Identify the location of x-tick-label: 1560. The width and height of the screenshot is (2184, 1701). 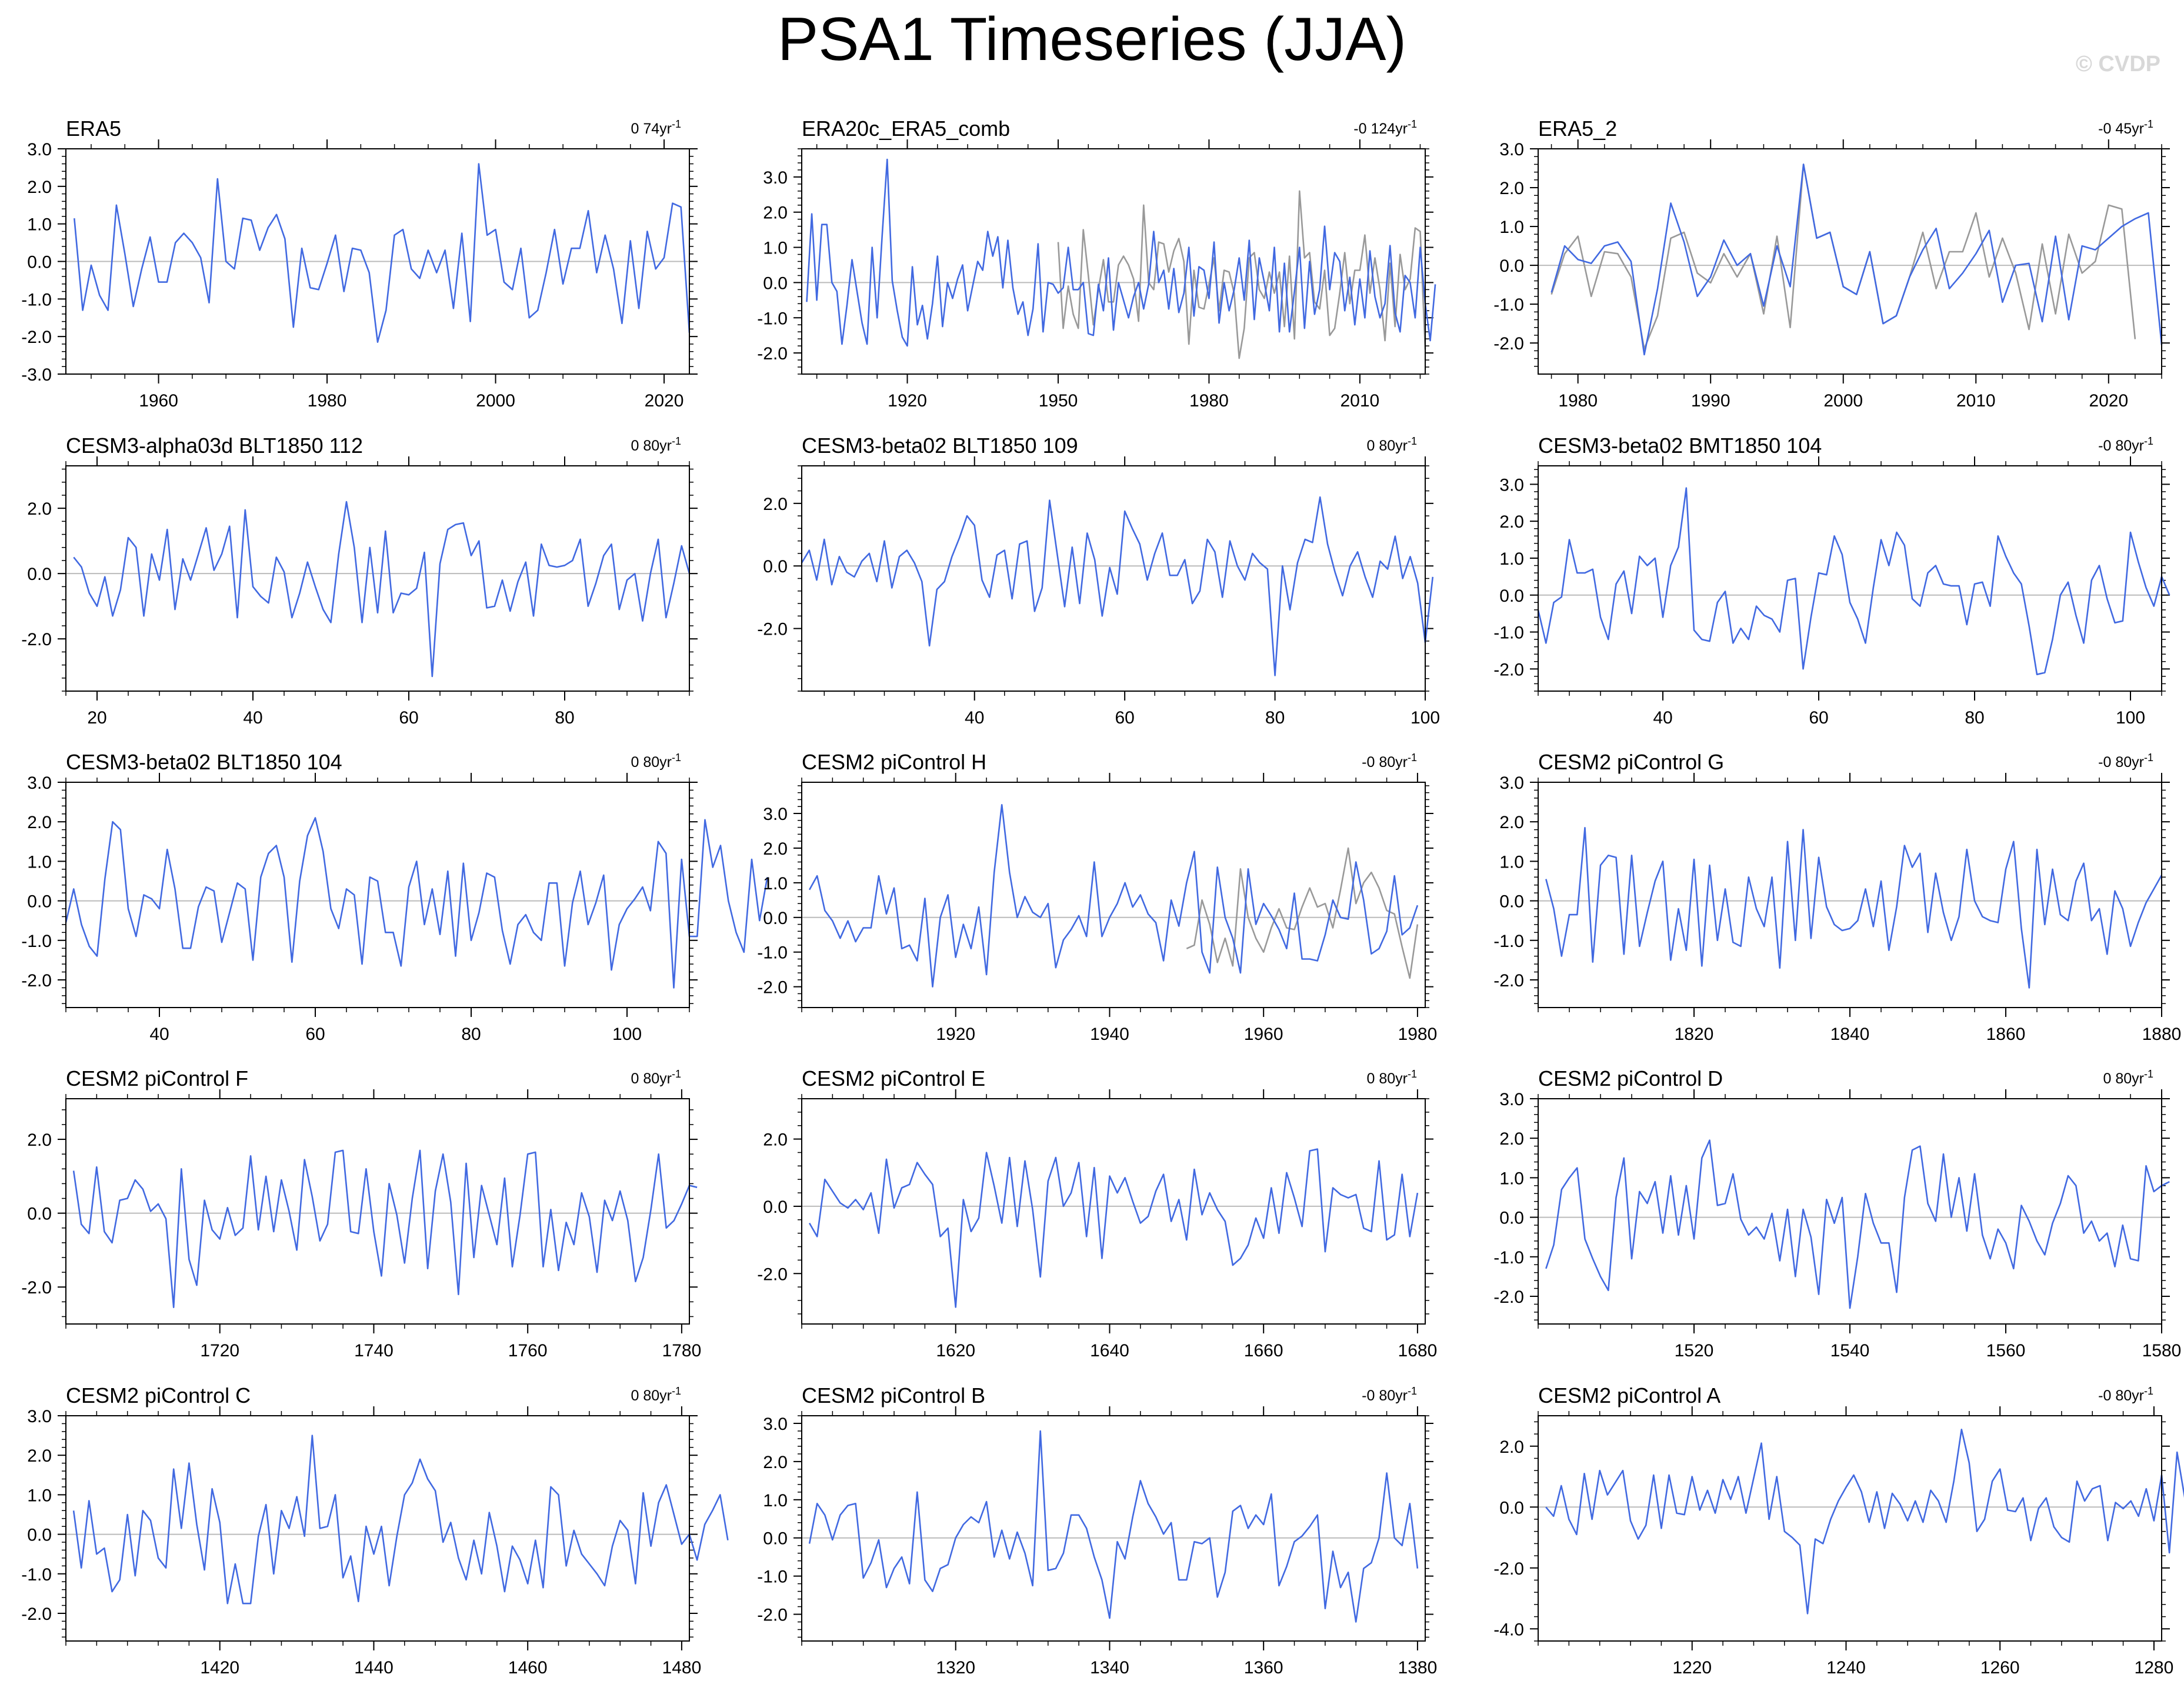
(2006, 1350).